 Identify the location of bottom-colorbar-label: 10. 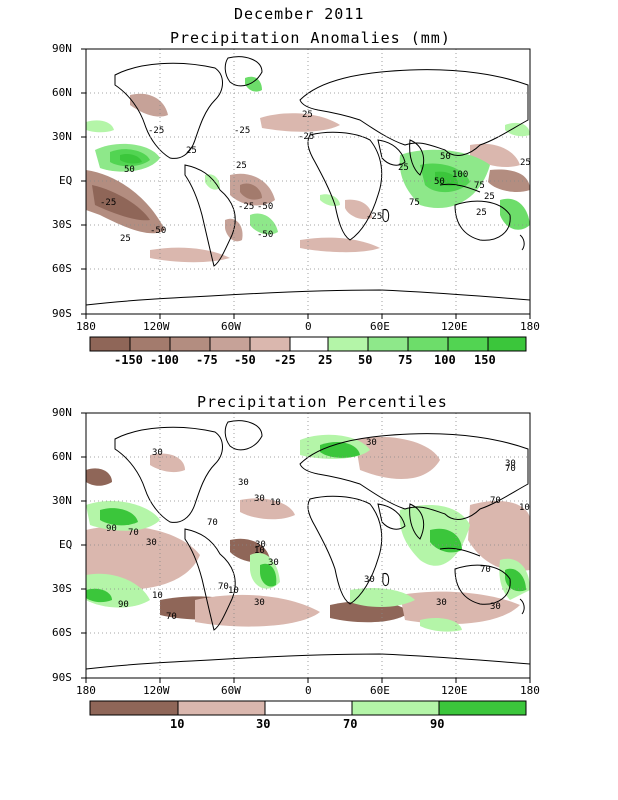
(177, 724).